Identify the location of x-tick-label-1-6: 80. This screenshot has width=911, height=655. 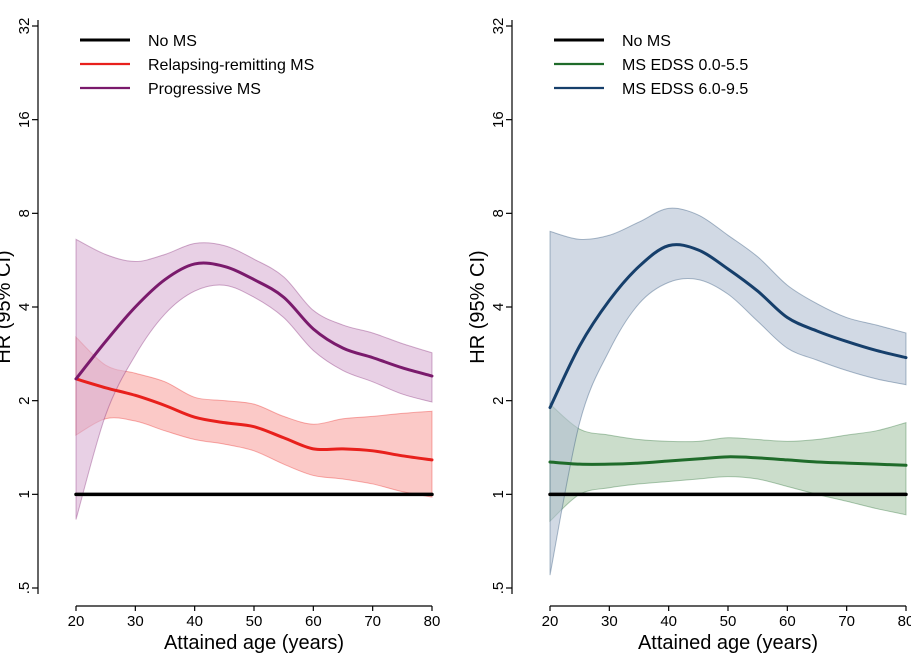
(904, 621).